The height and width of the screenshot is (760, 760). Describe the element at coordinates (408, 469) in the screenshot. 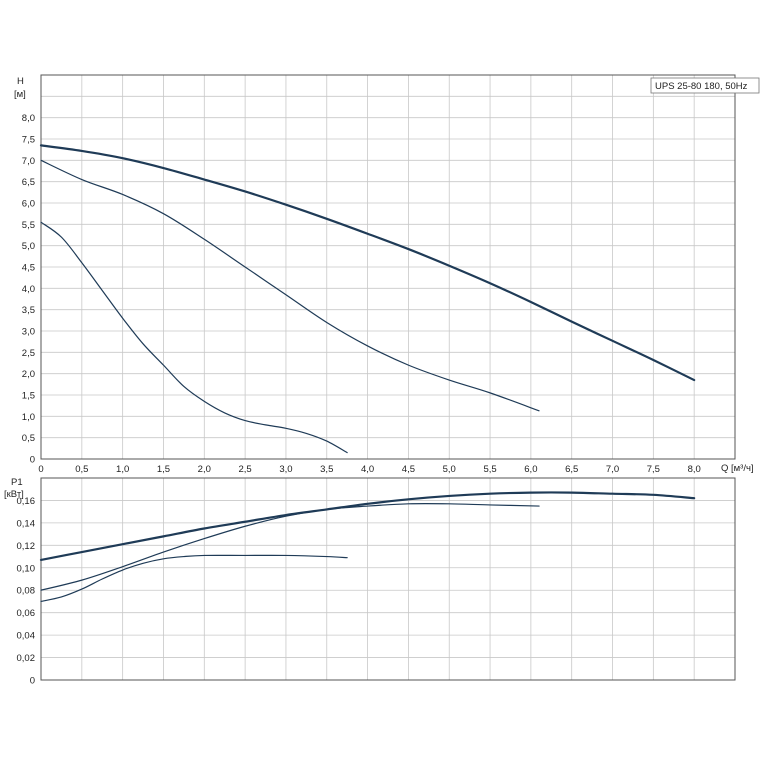

I see `flow-tick-label: 4,5` at that location.